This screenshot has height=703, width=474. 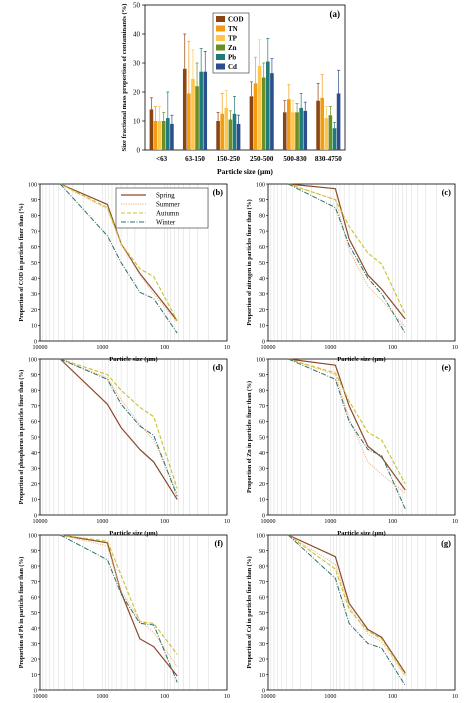 What do you see at coordinates (232, 48) in the screenshot?
I see `legend-label: Zn` at bounding box center [232, 48].